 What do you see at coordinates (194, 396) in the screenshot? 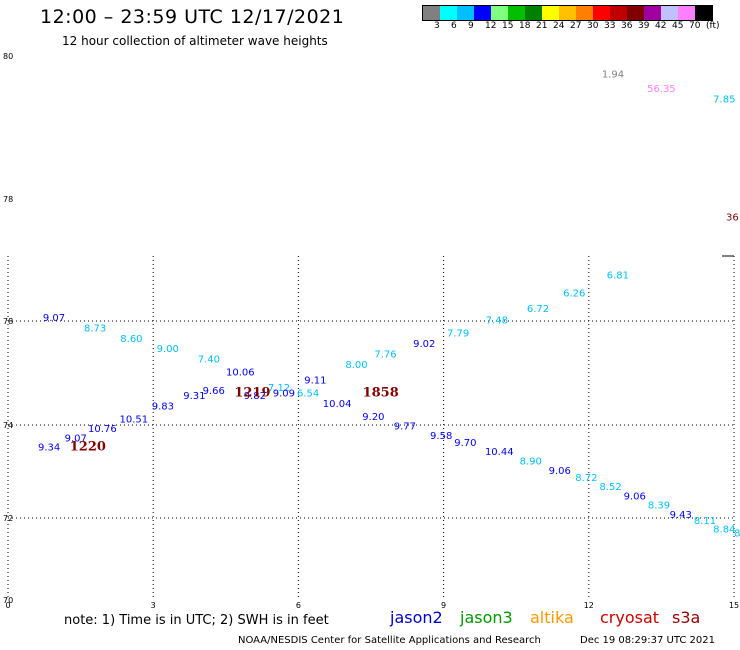
I see `swh-value-label: 9.31` at bounding box center [194, 396].